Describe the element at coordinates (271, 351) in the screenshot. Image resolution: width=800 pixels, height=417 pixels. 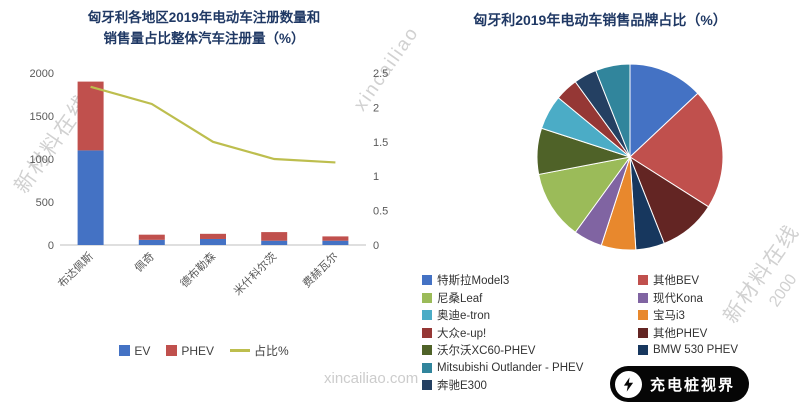
I see `legend-ratio-label: 占比%` at that location.